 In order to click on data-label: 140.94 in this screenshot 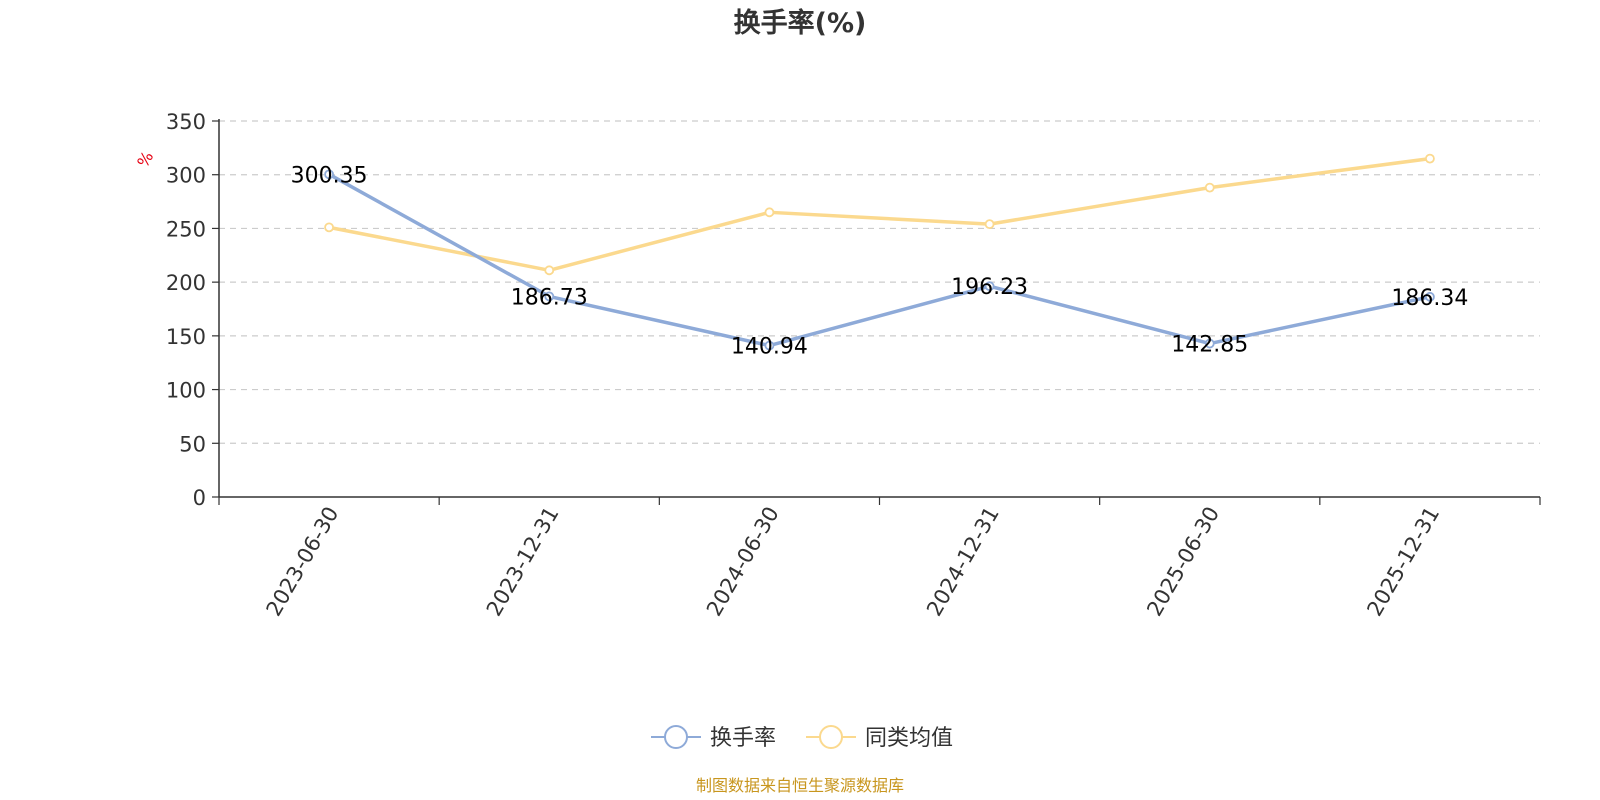, I will do `click(769, 347)`.